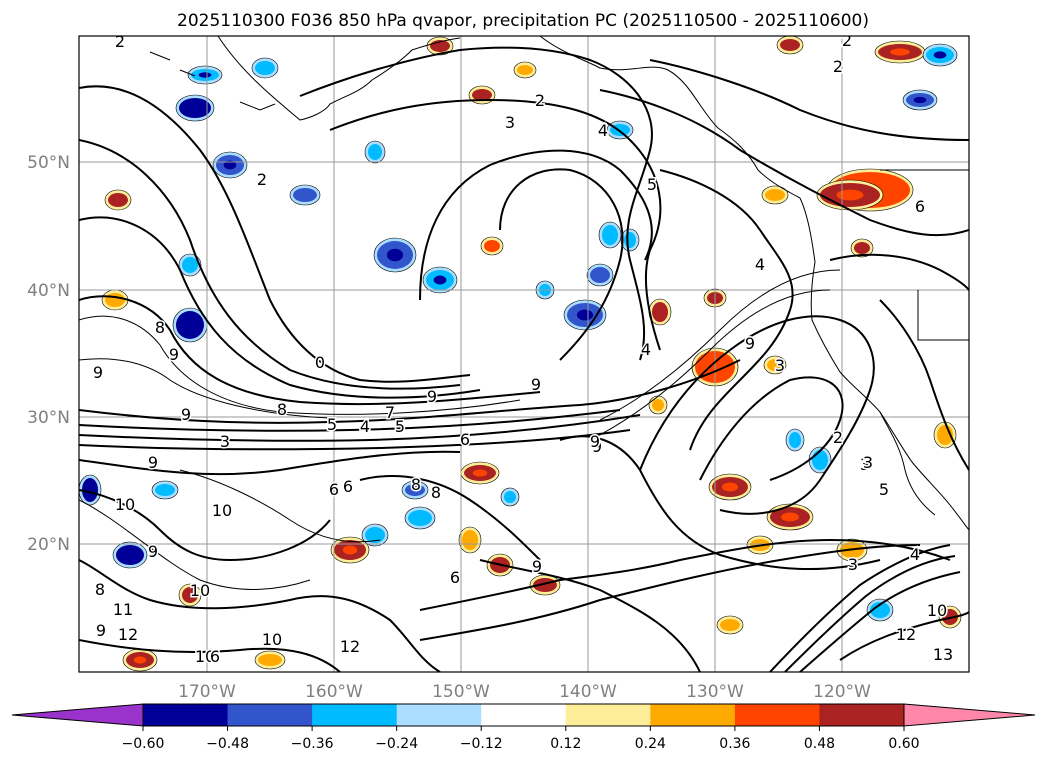 Image resolution: width=1047 pixels, height=765 pixels. Describe the element at coordinates (907, 463) in the screenshot. I see `baja-coast` at that location.